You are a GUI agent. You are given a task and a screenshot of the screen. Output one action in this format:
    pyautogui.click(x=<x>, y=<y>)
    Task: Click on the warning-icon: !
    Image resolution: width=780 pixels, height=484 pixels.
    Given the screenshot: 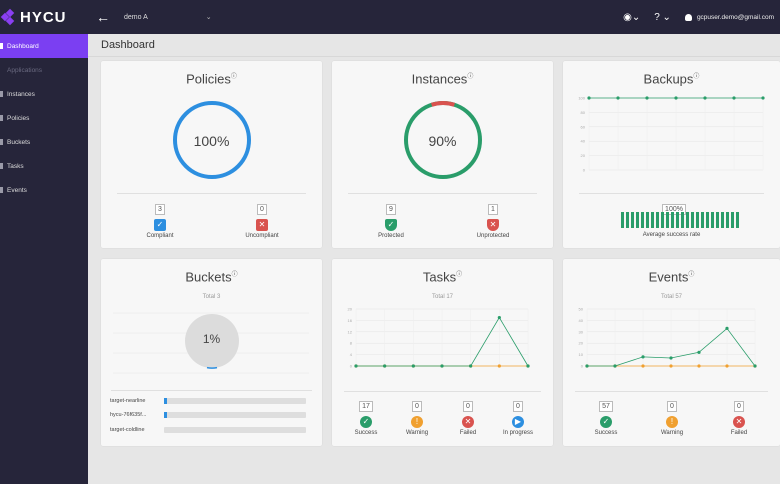 What is the action you would take?
    pyautogui.click(x=417, y=422)
    